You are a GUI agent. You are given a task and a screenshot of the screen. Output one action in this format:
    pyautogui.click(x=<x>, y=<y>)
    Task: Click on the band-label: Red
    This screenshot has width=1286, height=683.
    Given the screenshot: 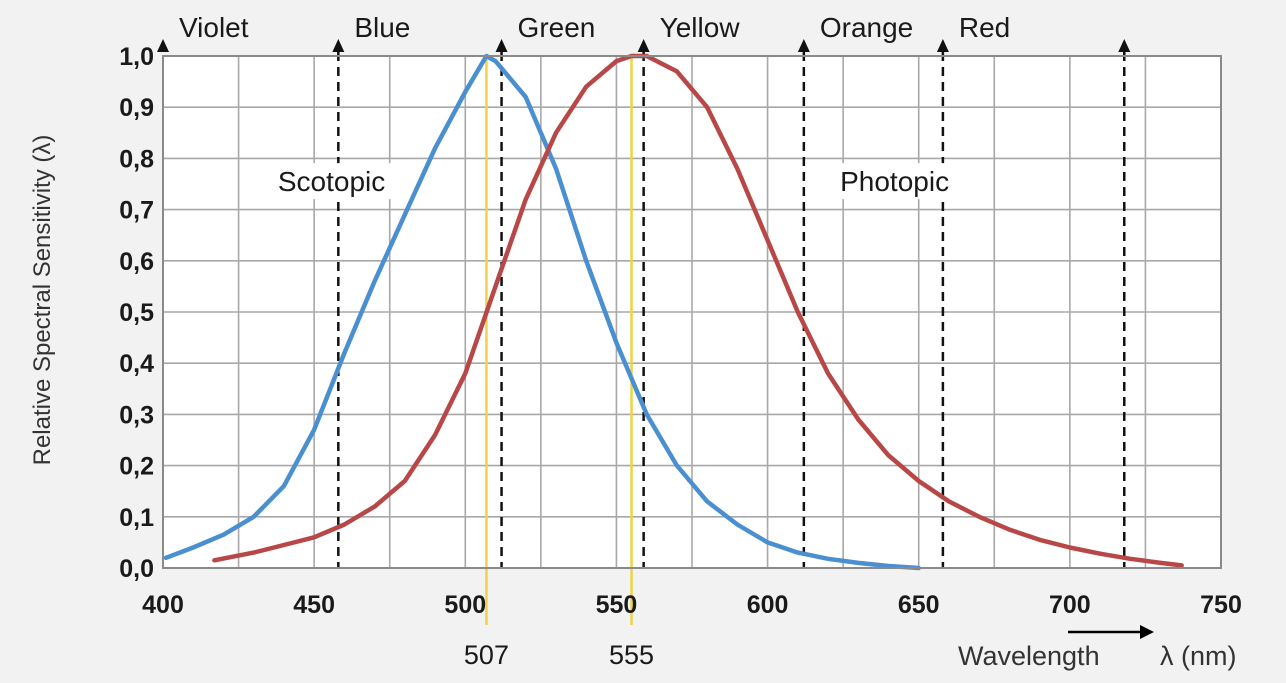 What is the action you would take?
    pyautogui.click(x=984, y=27)
    